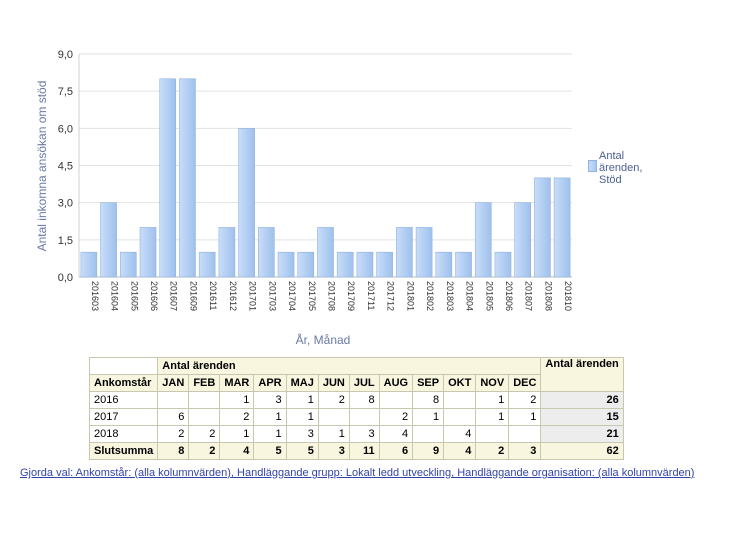  I want to click on x-tick-label: 201607, so click(174, 296).